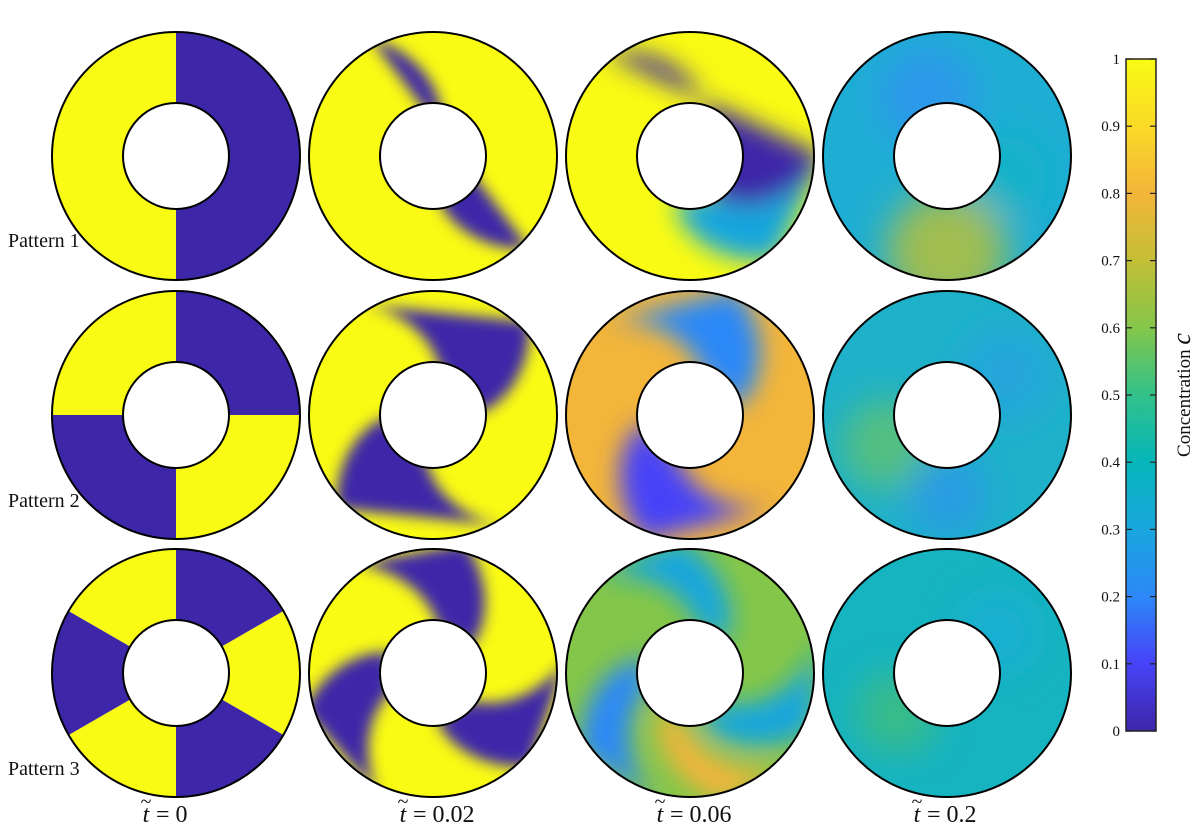 This screenshot has height=831, width=1203. Describe the element at coordinates (1110, 463) in the screenshot. I see `colorbar-tick-label: 0.4` at that location.